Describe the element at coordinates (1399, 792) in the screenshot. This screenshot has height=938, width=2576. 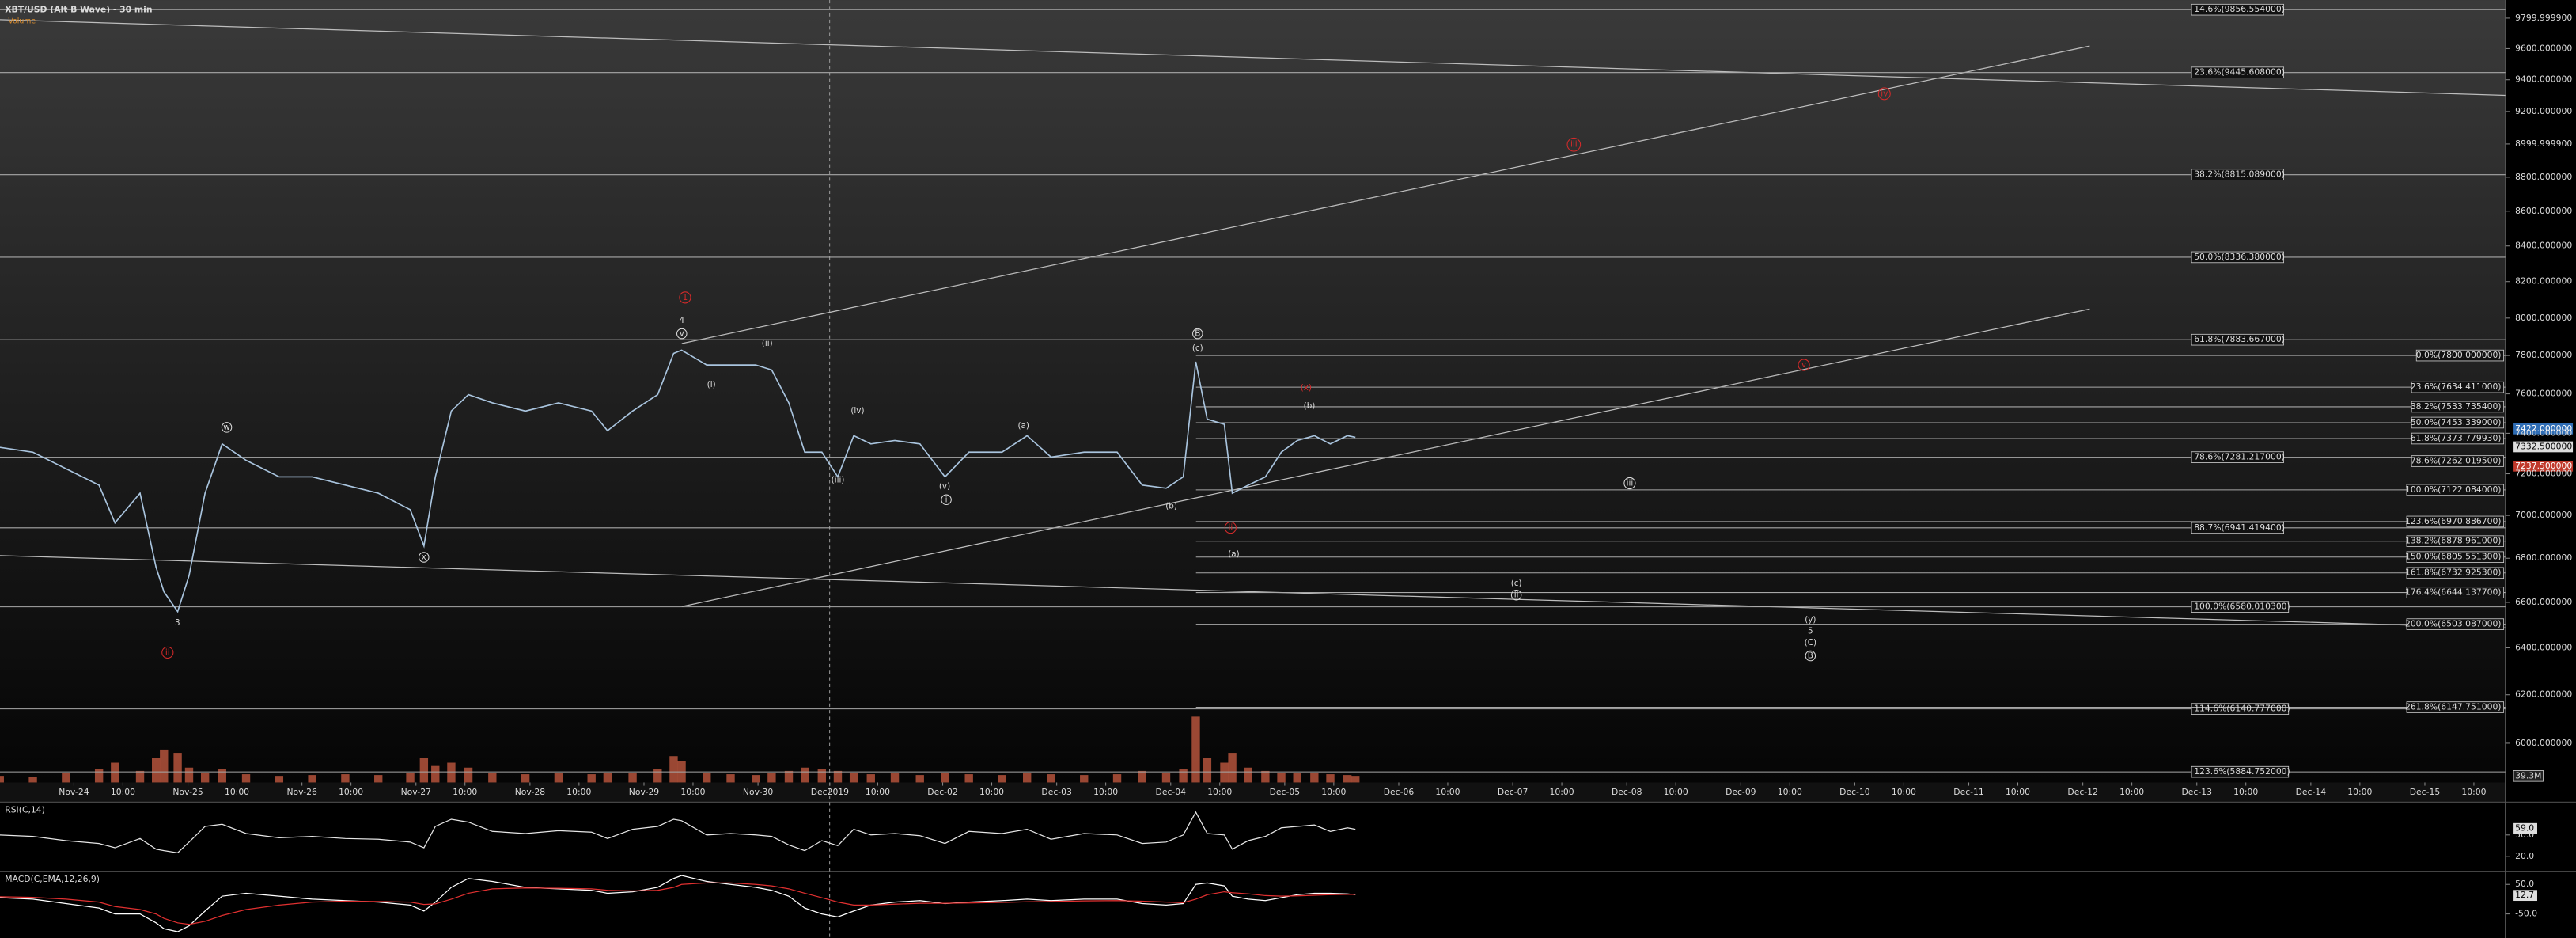
I see `x-tick-label: Dec-06` at that location.